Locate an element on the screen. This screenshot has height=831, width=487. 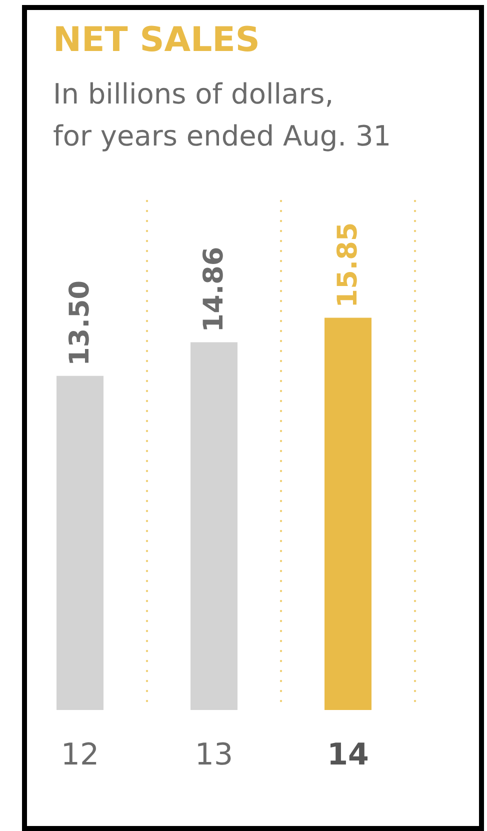
data-label: 14.86 is located at coordinates (214, 289).